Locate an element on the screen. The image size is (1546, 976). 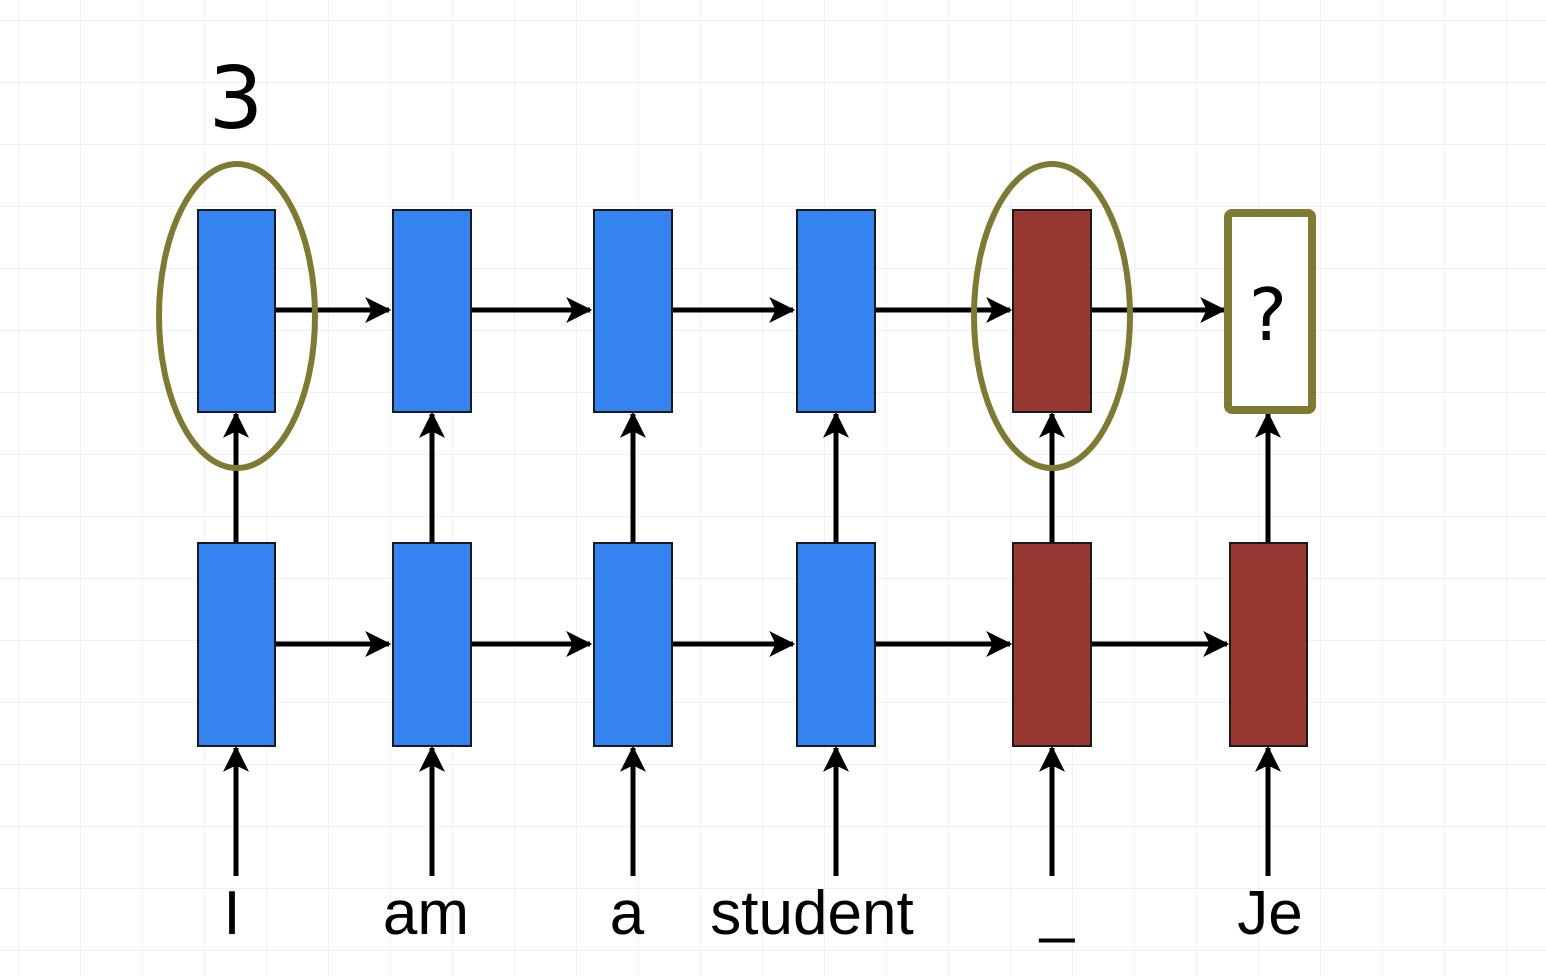
top-layer-cells is located at coordinates (644, 311).